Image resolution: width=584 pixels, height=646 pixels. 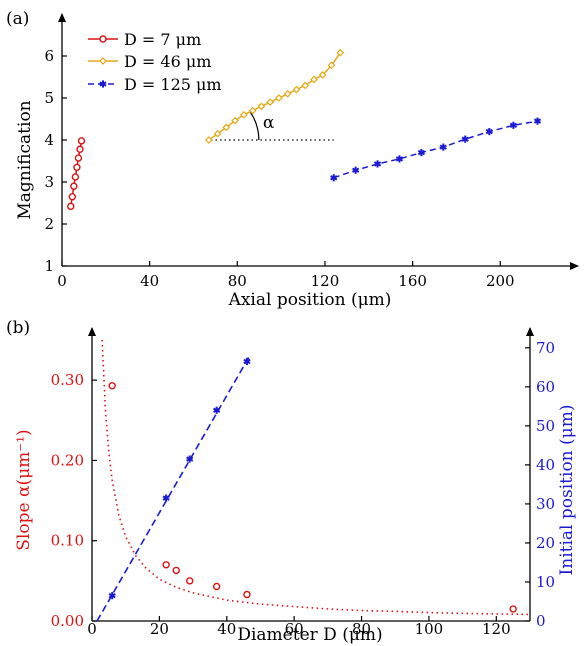 I want to click on panel-a-x-ticks: 0 40 80 120 160 200, so click(x=286, y=275).